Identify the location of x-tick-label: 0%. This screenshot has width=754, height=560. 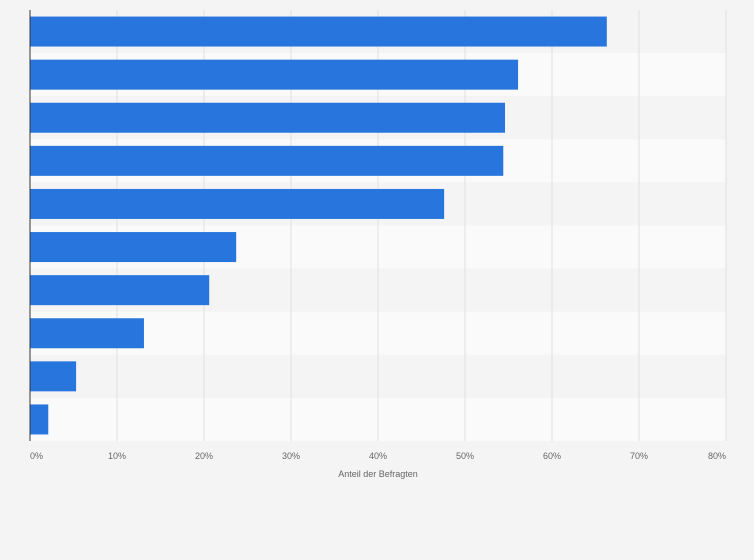
(36, 456).